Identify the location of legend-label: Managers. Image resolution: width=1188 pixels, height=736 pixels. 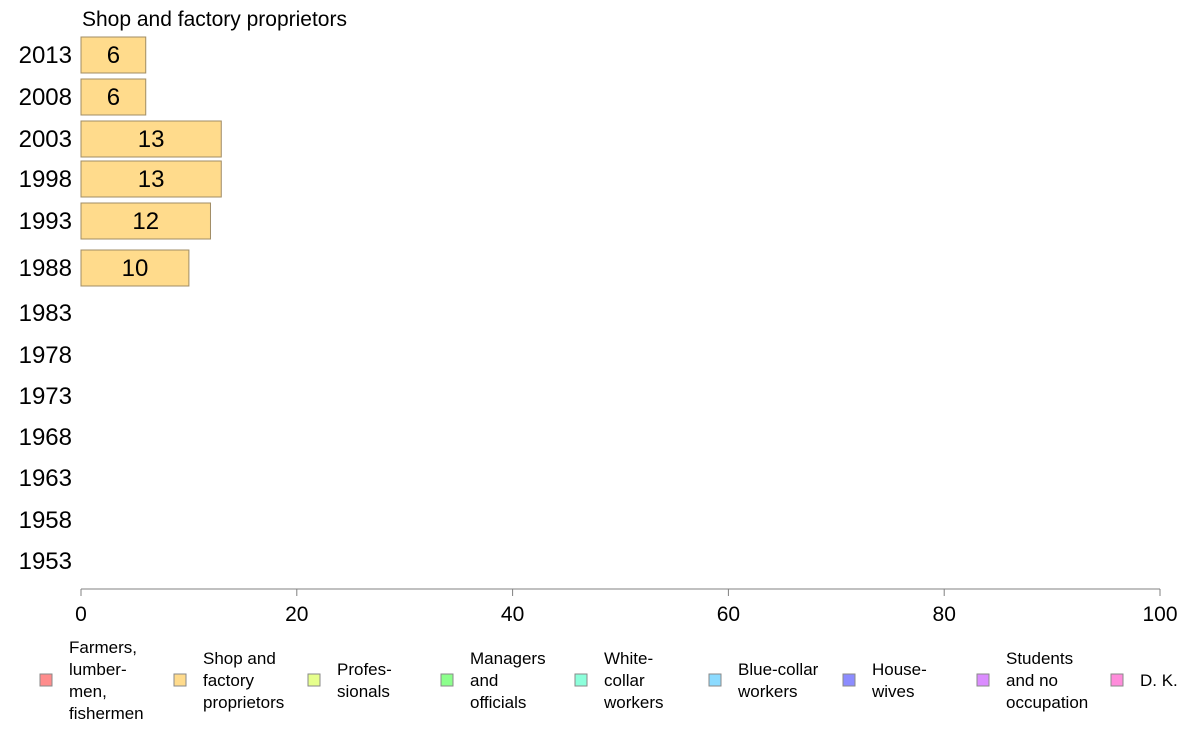
(508, 658).